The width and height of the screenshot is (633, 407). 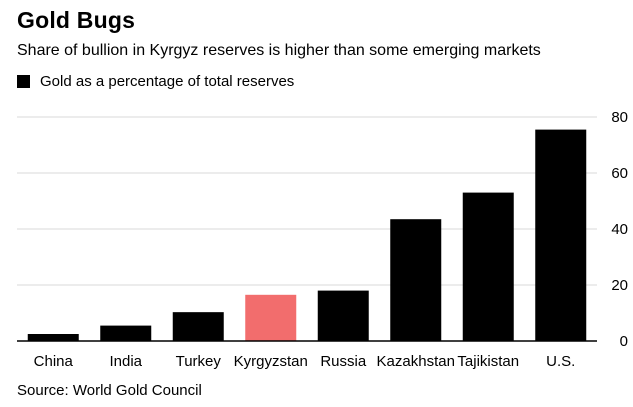 What do you see at coordinates (560, 361) in the screenshot?
I see `x-tick-label: U.S.` at bounding box center [560, 361].